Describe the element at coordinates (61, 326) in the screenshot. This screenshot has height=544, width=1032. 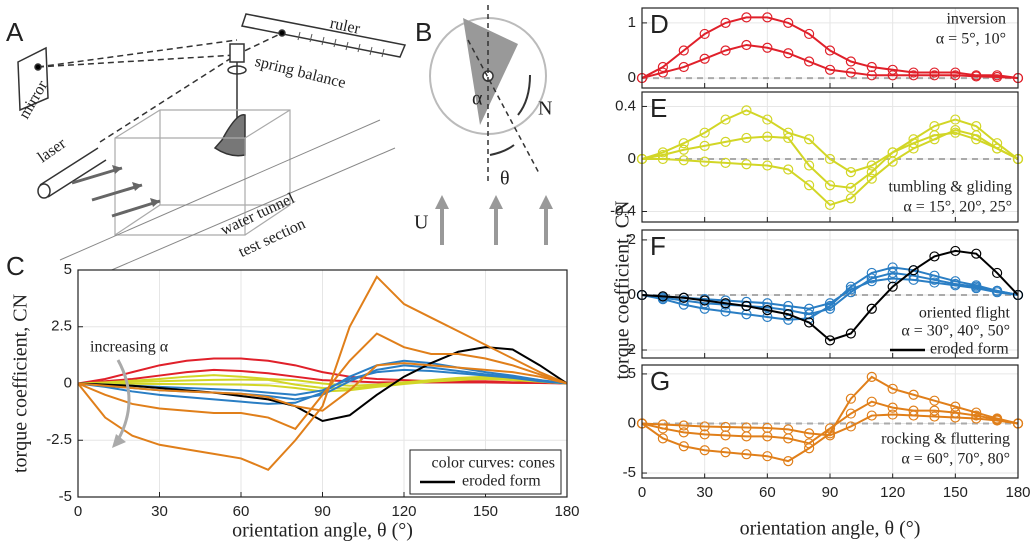
I see `y-tick-label: 2.5` at that location.